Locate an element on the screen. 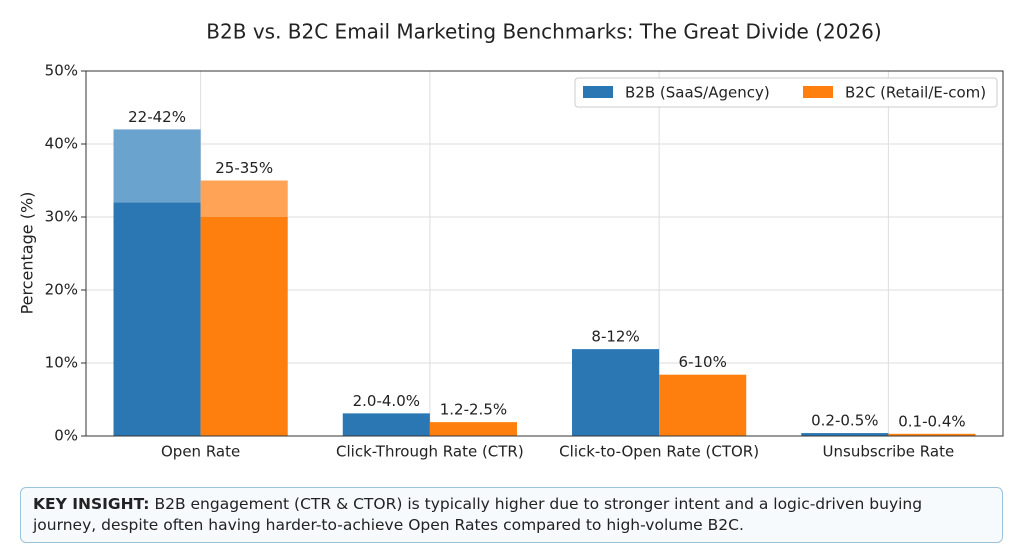 The width and height of the screenshot is (1024, 559). data-label: 1.2-2.5% is located at coordinates (473, 410).